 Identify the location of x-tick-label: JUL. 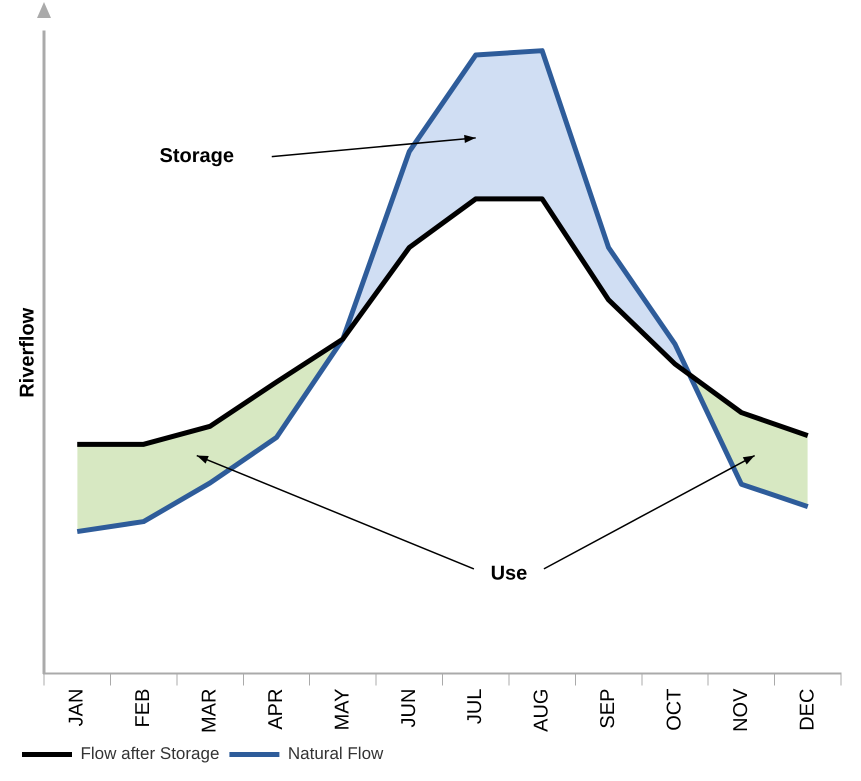
(475, 706).